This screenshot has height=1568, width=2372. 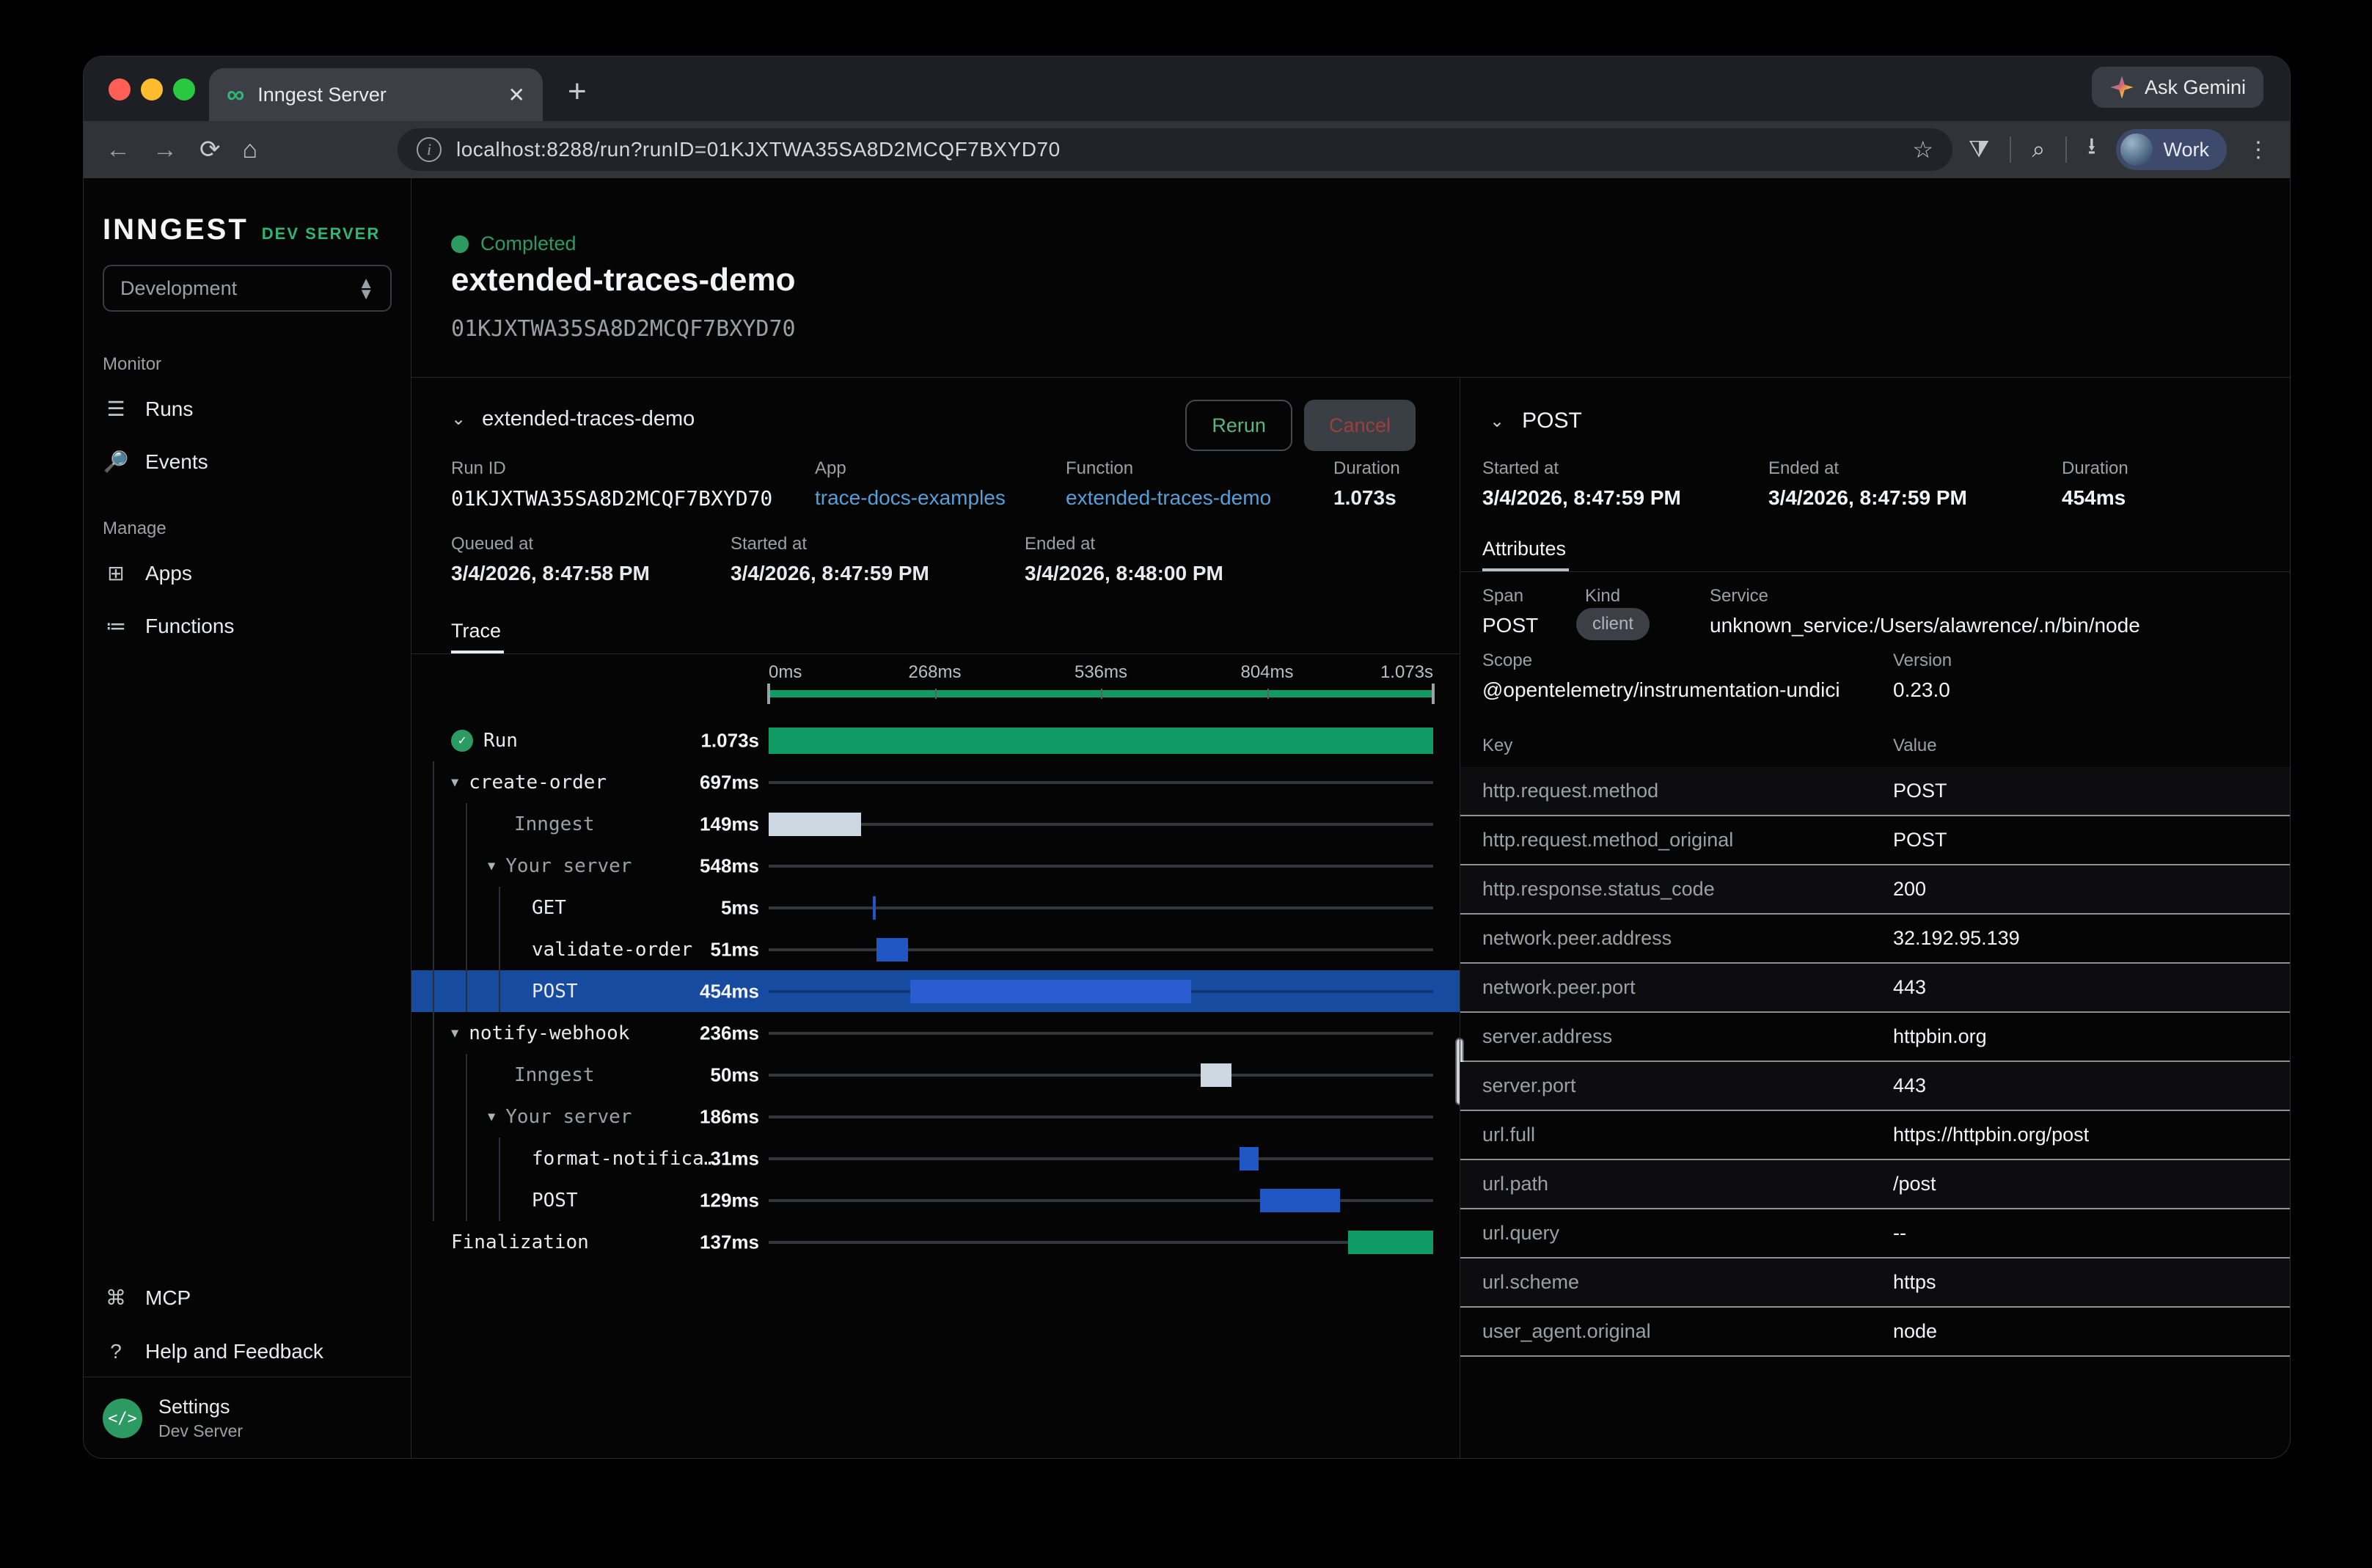 I want to click on sidebar-item-apps: ⊞ Apps, so click(x=147, y=573).